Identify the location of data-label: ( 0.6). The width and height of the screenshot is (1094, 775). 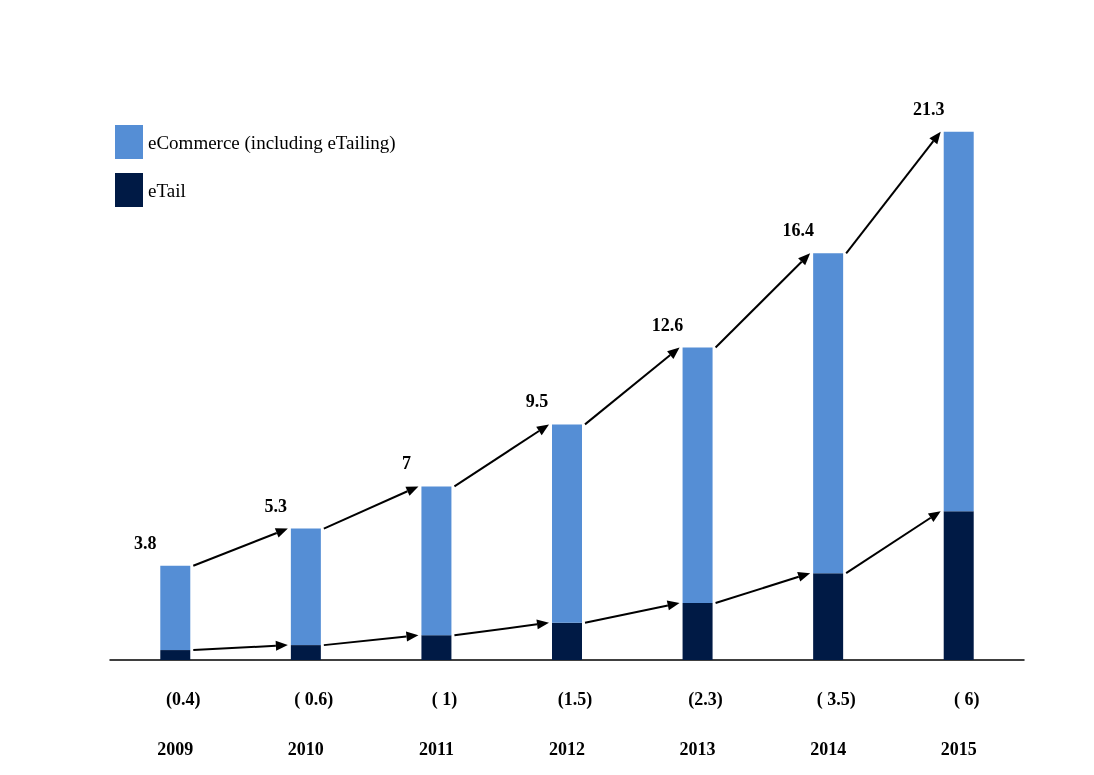
(314, 699).